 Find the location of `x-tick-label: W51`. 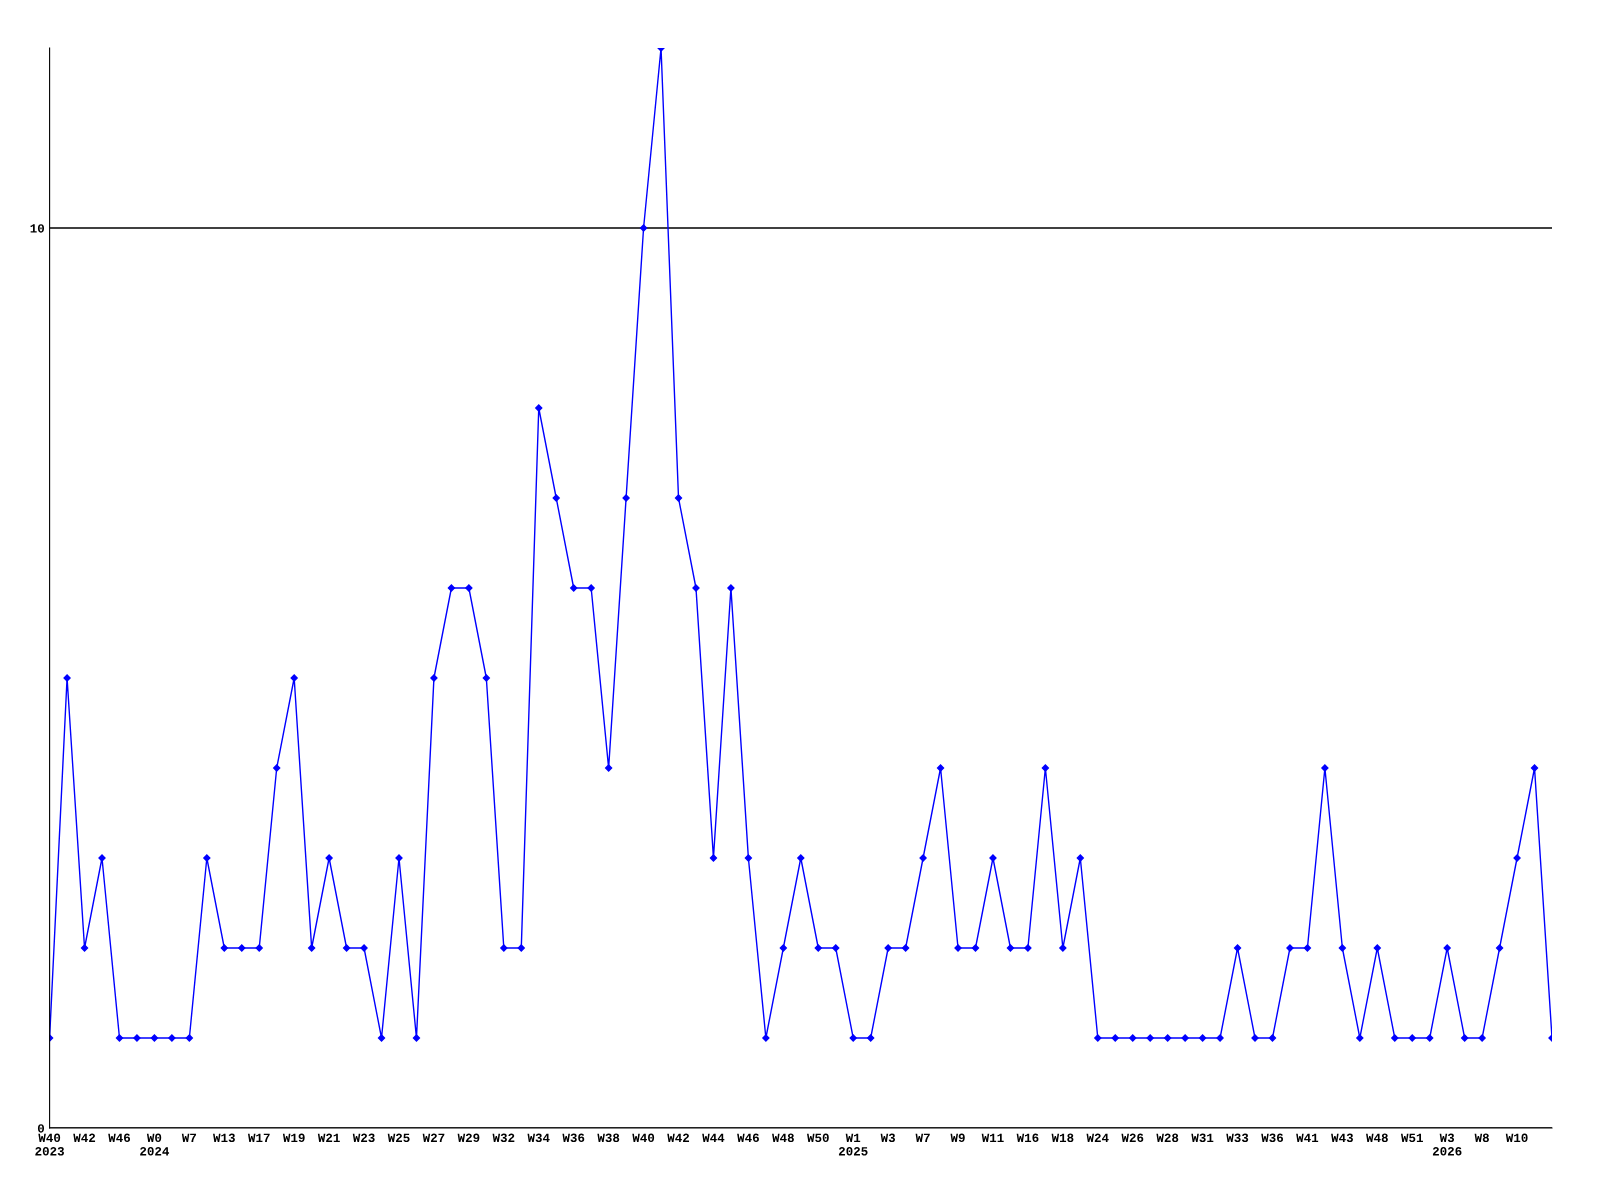

x-tick-label: W51 is located at coordinates (1411, 1138).